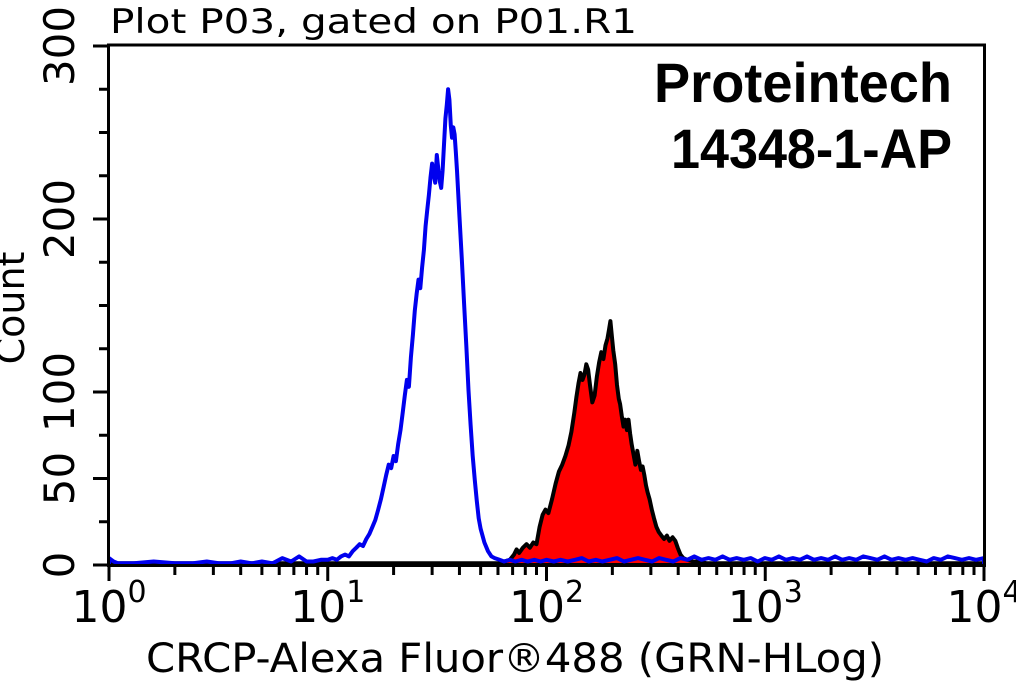 This screenshot has width=1016, height=682. Describe the element at coordinates (59, 46) in the screenshot. I see `y-tick-label-300: 300` at that location.